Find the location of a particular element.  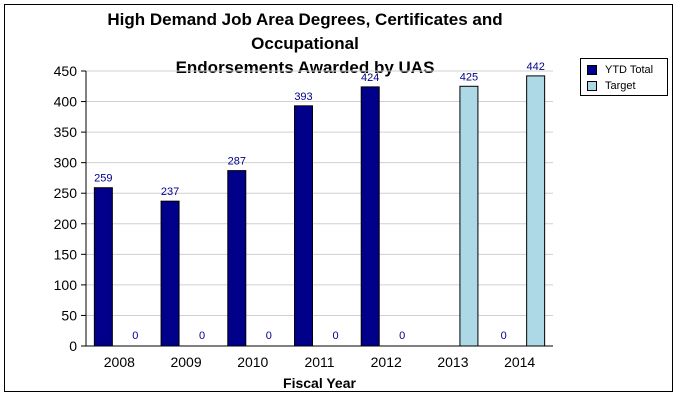

data-label-ytd-total-2009: 237 is located at coordinates (170, 192).